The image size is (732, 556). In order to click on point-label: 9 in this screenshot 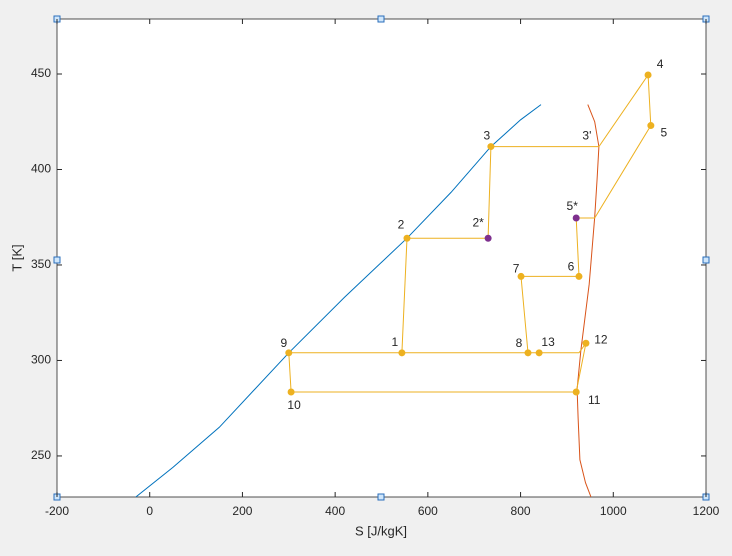, I will do `click(283, 343)`.